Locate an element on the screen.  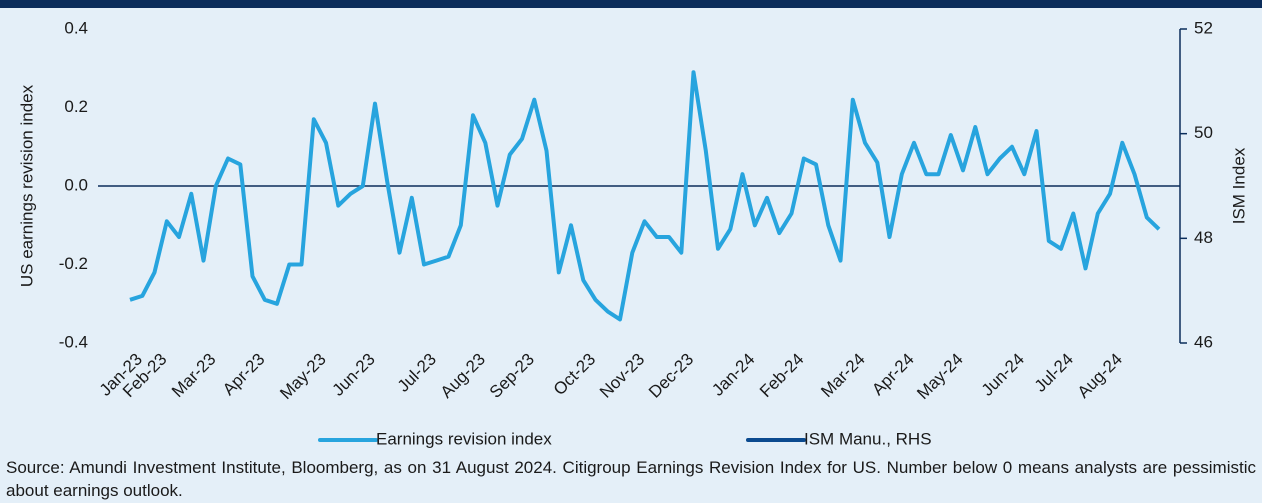
x-tick-label: Oct-23 is located at coordinates (575, 375).